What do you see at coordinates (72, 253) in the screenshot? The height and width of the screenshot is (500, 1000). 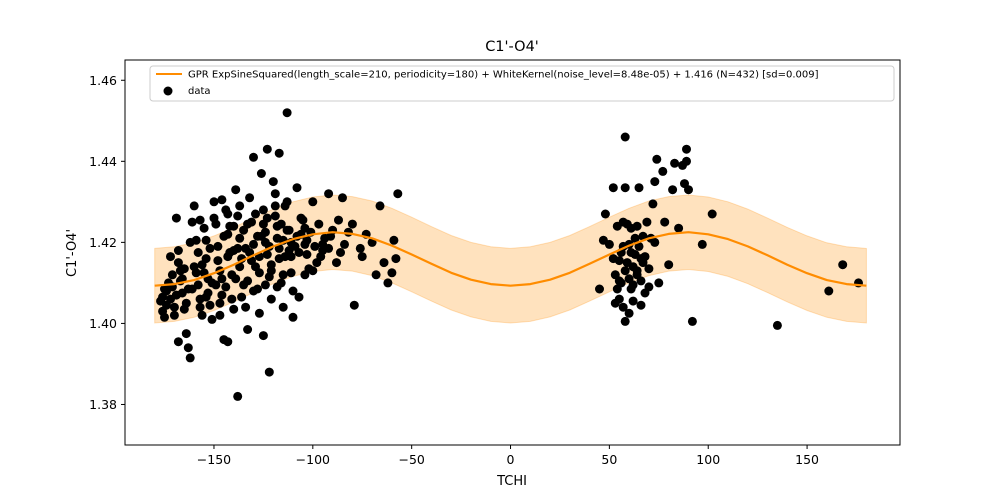 I see `y-axis-label: C1'-O4'` at bounding box center [72, 253].